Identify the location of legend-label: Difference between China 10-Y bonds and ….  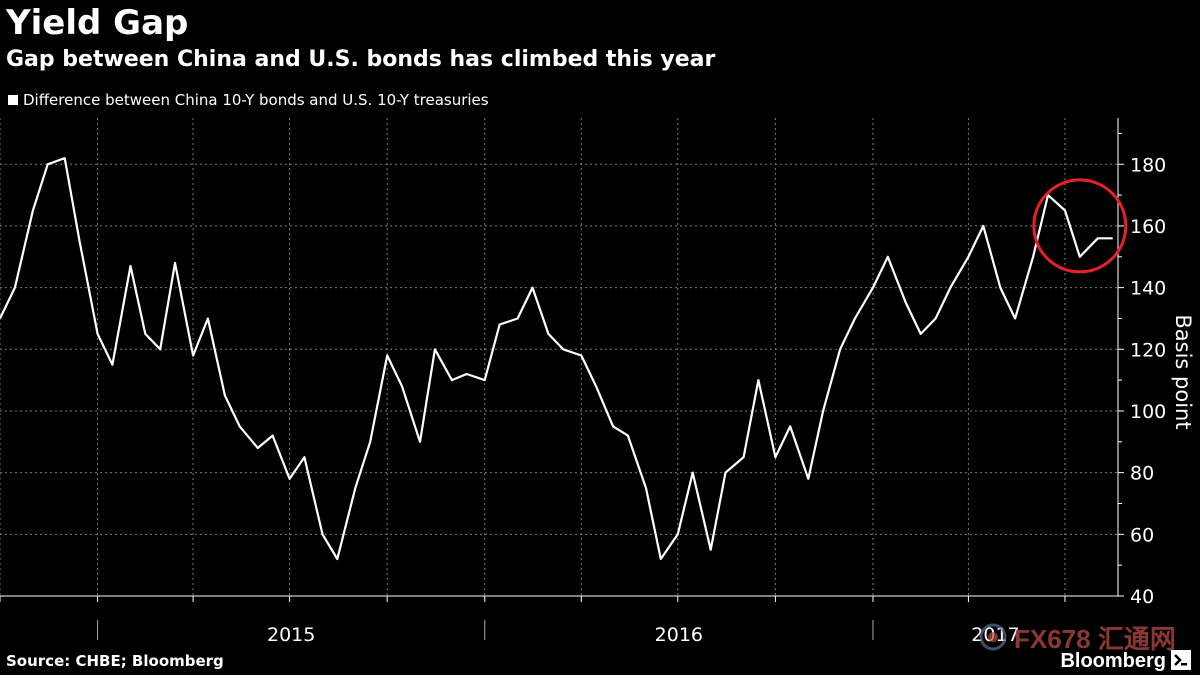
(256, 100).